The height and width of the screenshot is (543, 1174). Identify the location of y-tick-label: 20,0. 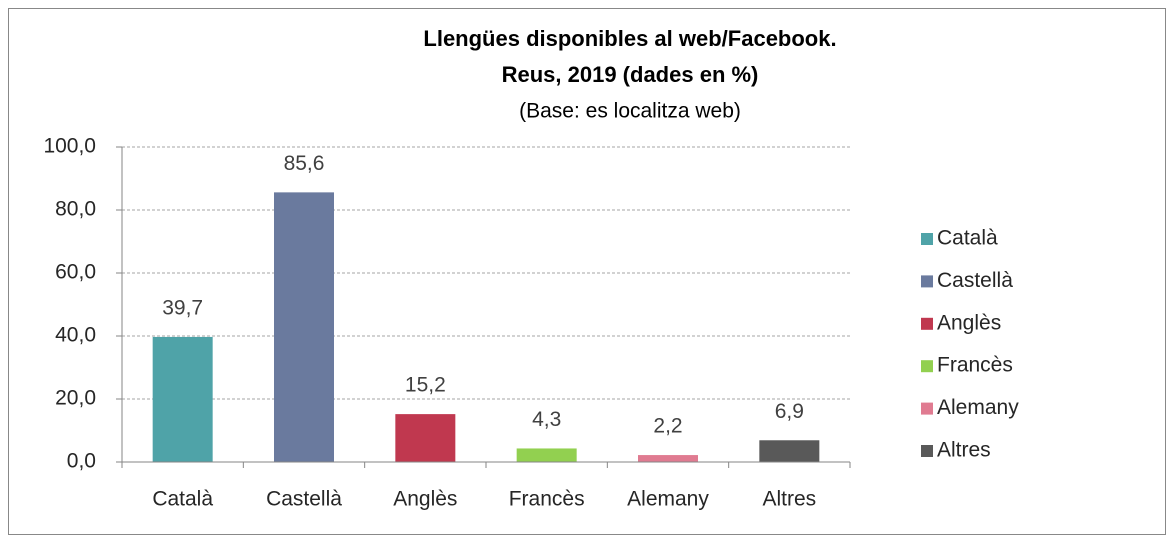
(75, 398).